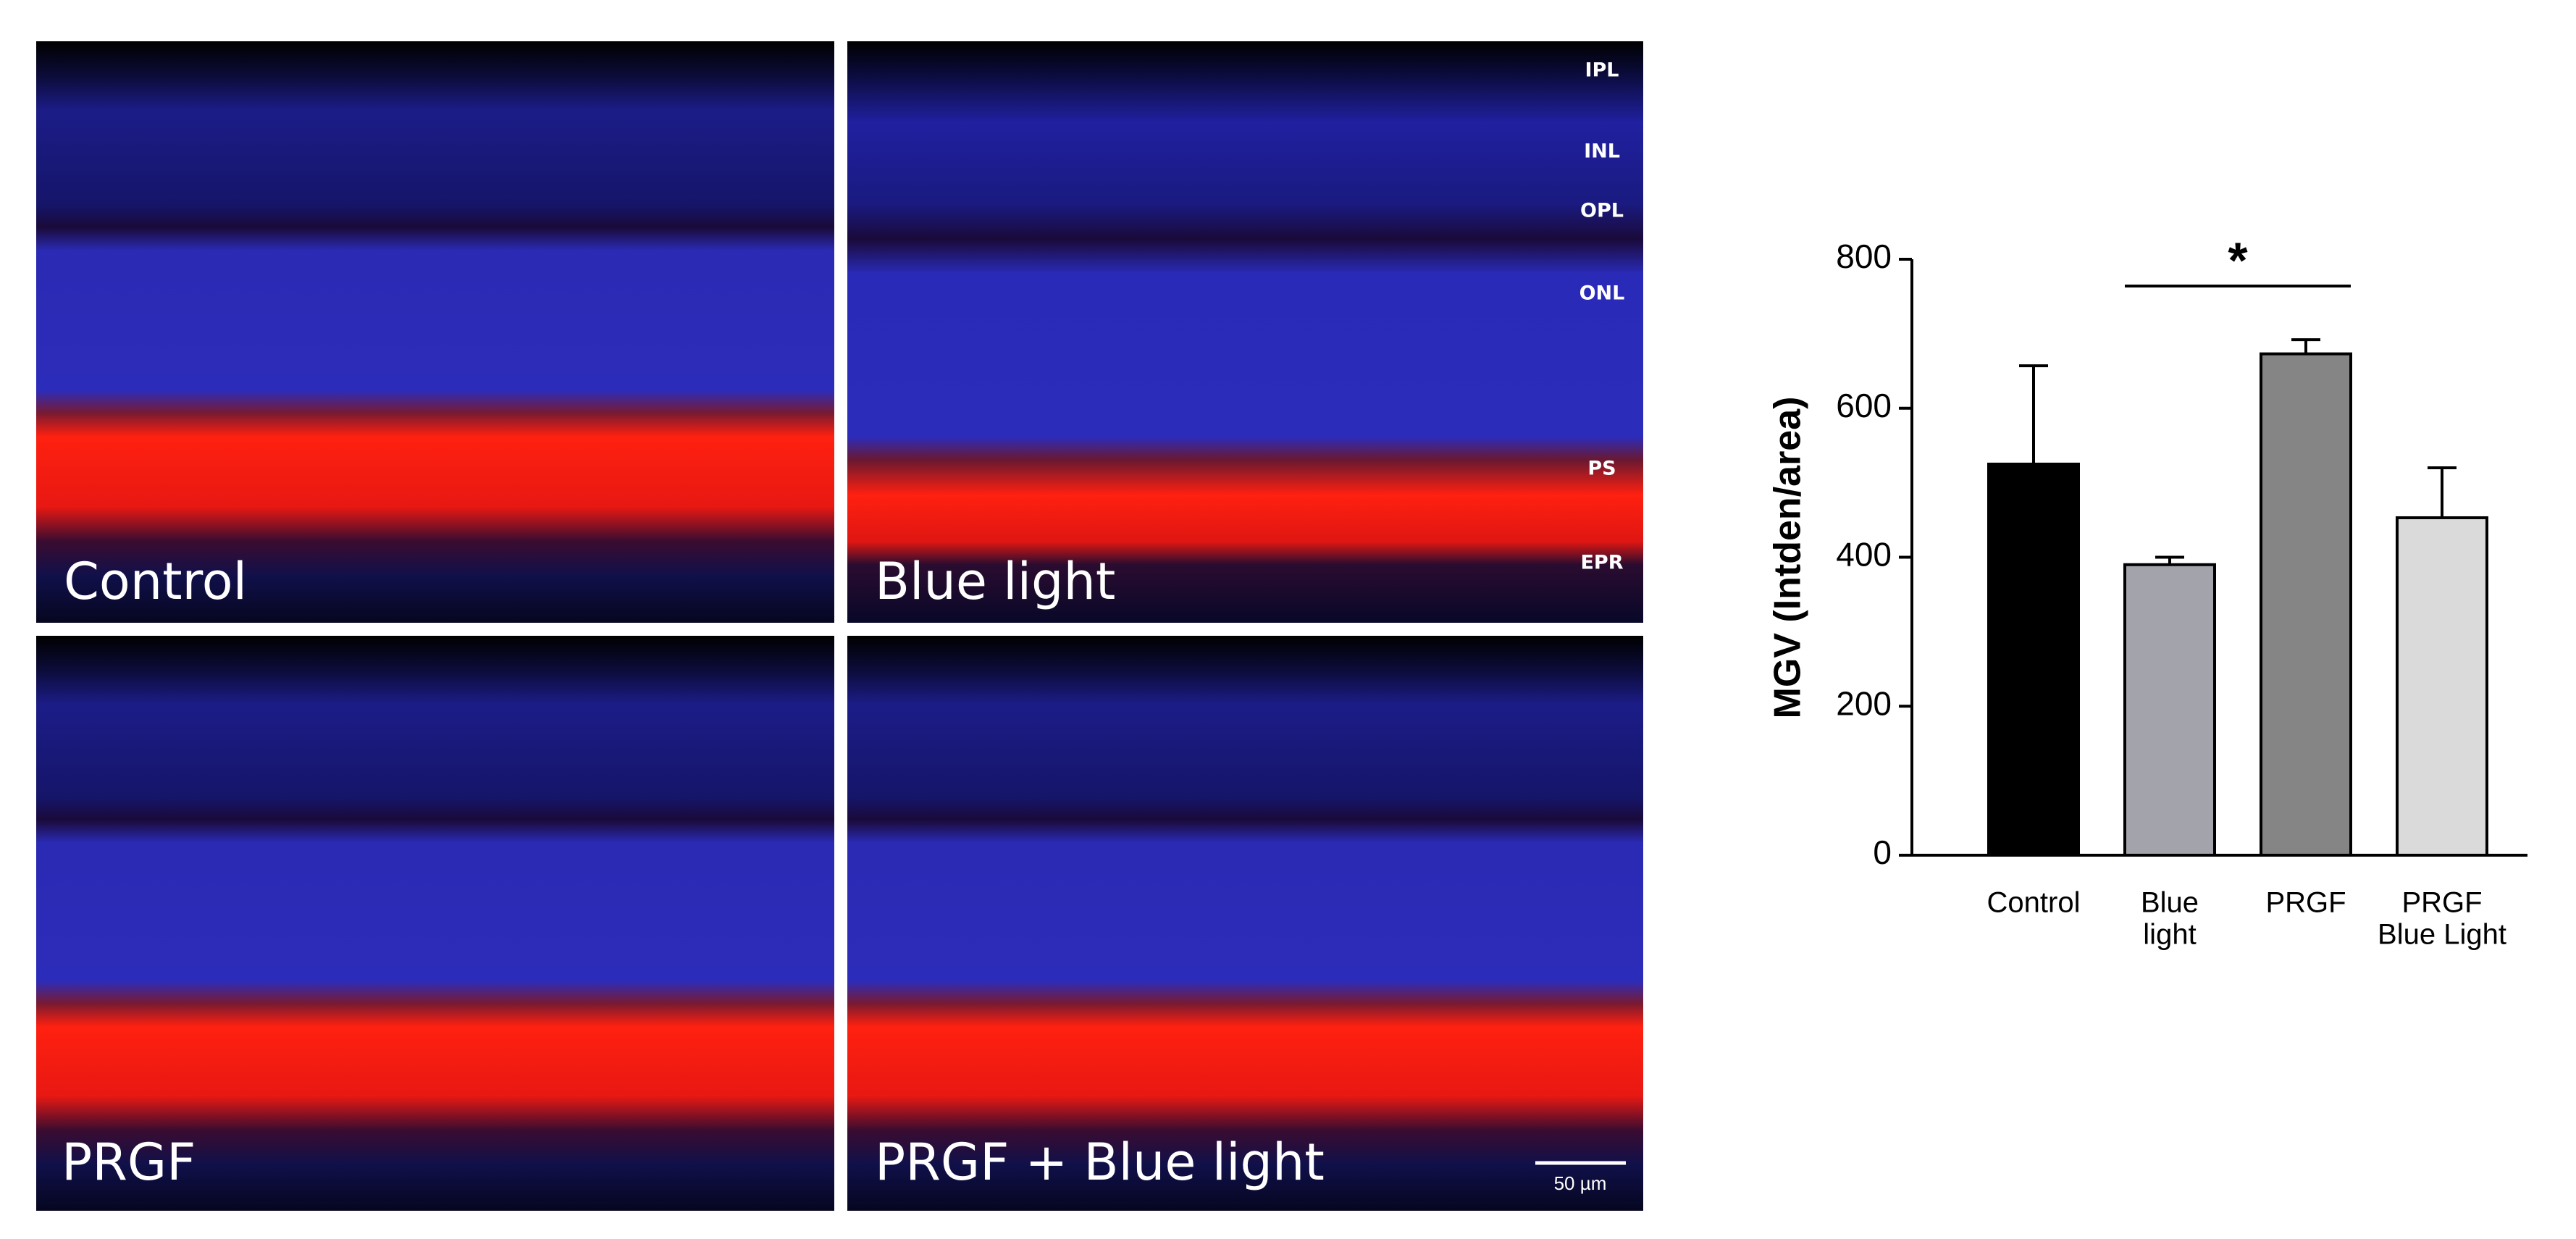 This screenshot has height=1239, width=2576. Describe the element at coordinates (1100, 1162) in the screenshot. I see `panel-label: PRGF + Blue light` at that location.